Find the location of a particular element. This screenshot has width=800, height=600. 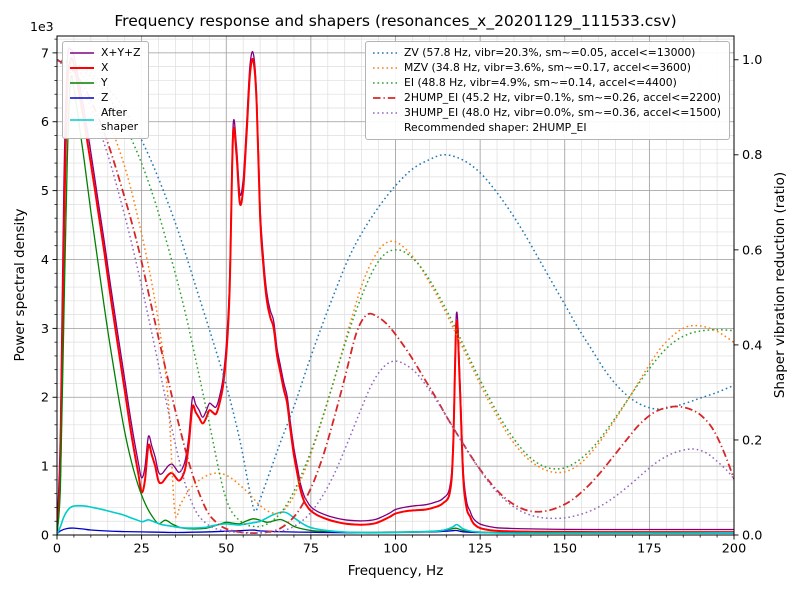

legend-entry: Y is located at coordinates (104, 83).